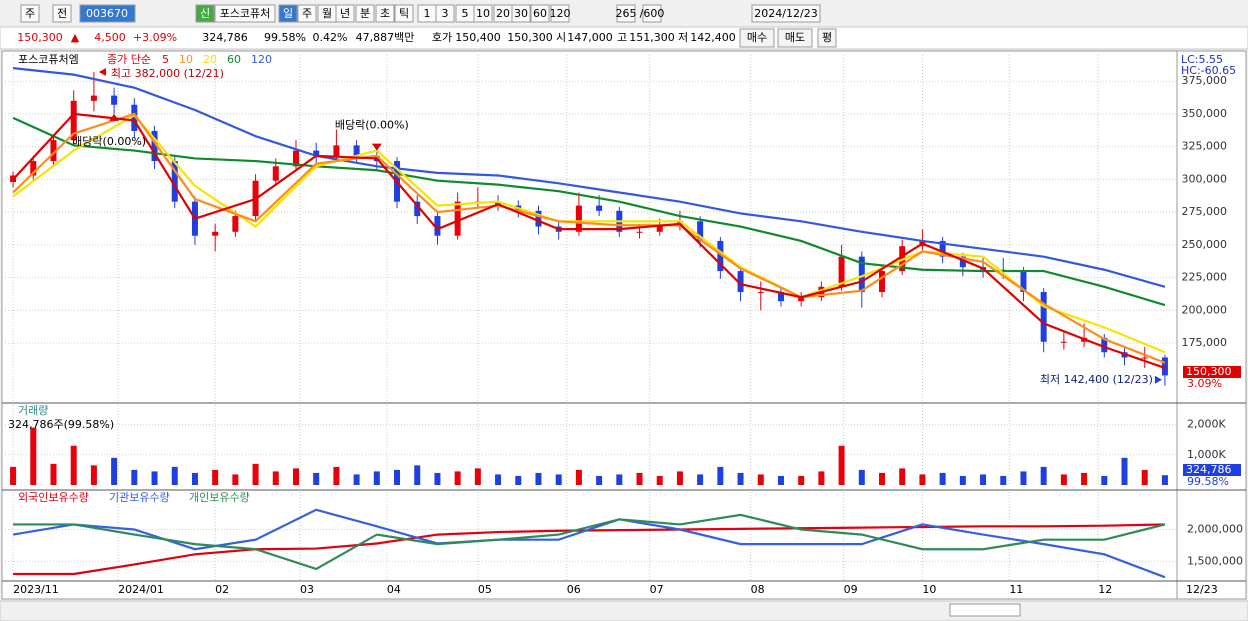 The width and height of the screenshot is (1248, 621). I want to click on toolbar-label: 120, so click(560, 13).